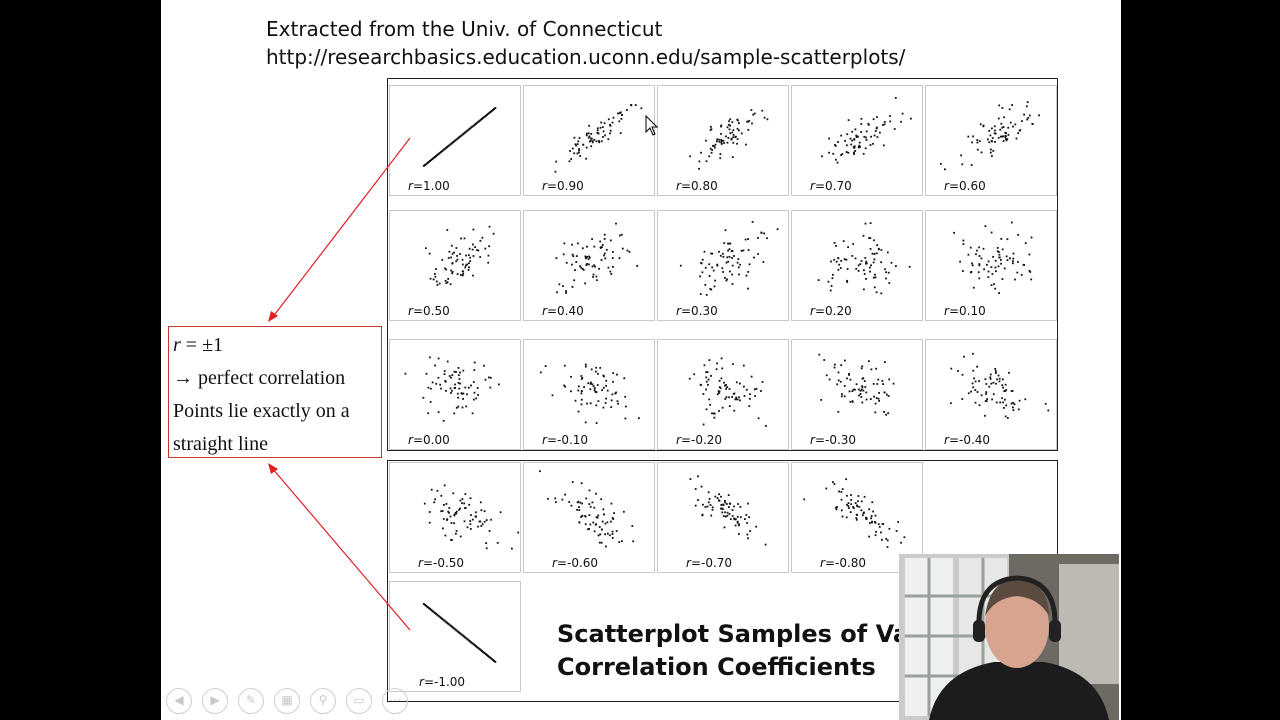 This screenshot has height=720, width=1280. I want to click on prev-slide-button: ◀, so click(179, 701).